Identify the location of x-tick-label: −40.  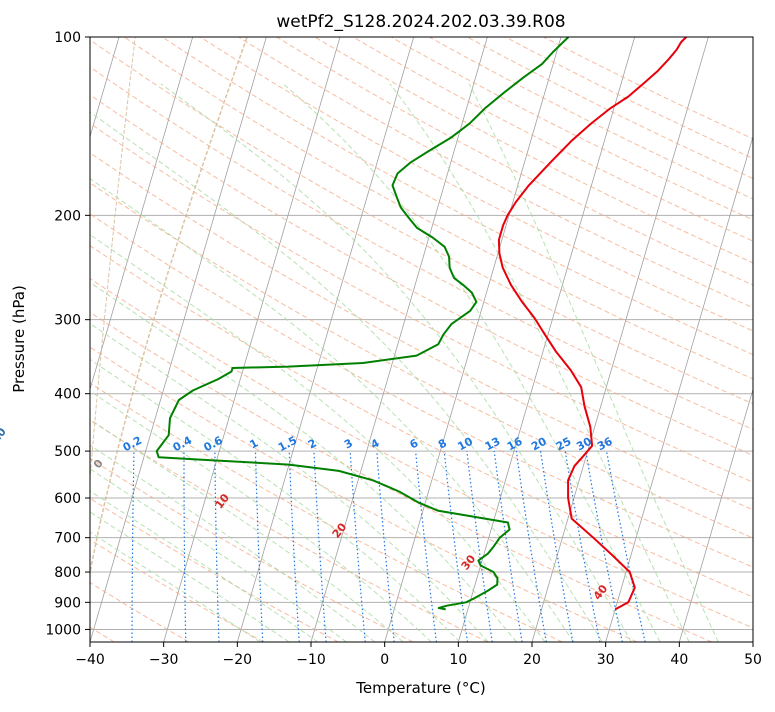
(90, 660).